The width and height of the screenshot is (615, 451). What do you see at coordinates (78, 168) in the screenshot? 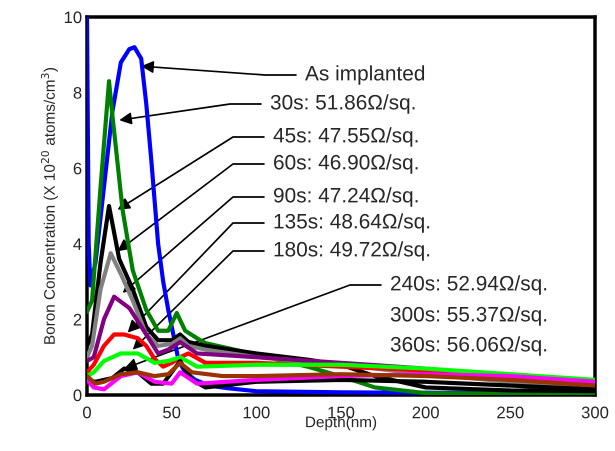
I see `y-tick-label: 6` at bounding box center [78, 168].